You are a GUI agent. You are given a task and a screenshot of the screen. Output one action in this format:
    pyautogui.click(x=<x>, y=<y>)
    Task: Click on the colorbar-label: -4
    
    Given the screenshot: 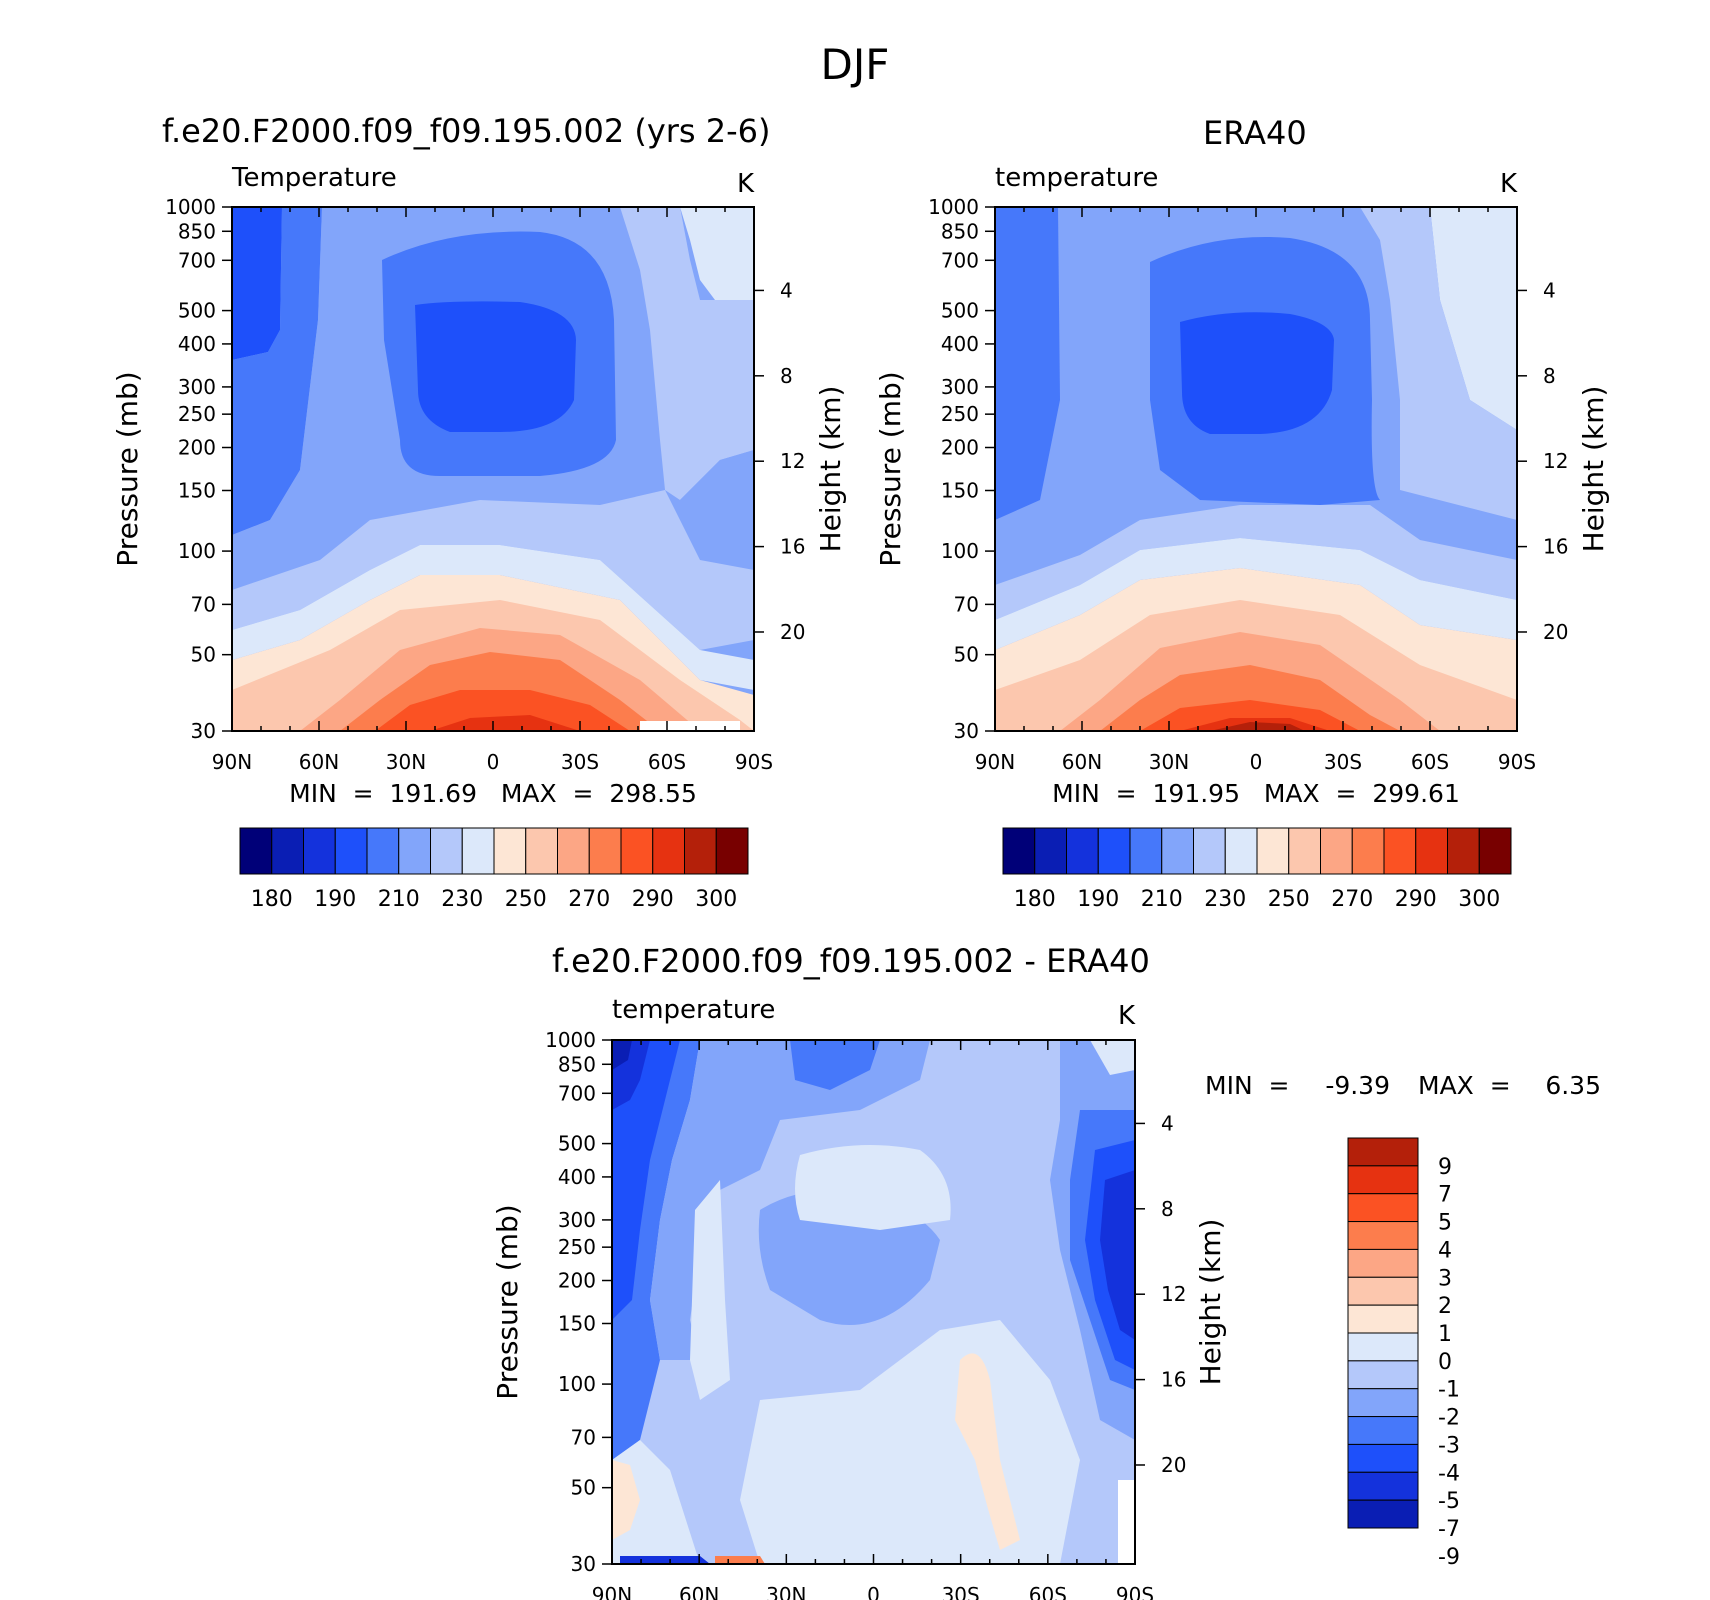 What is the action you would take?
    pyautogui.click(x=1449, y=1473)
    